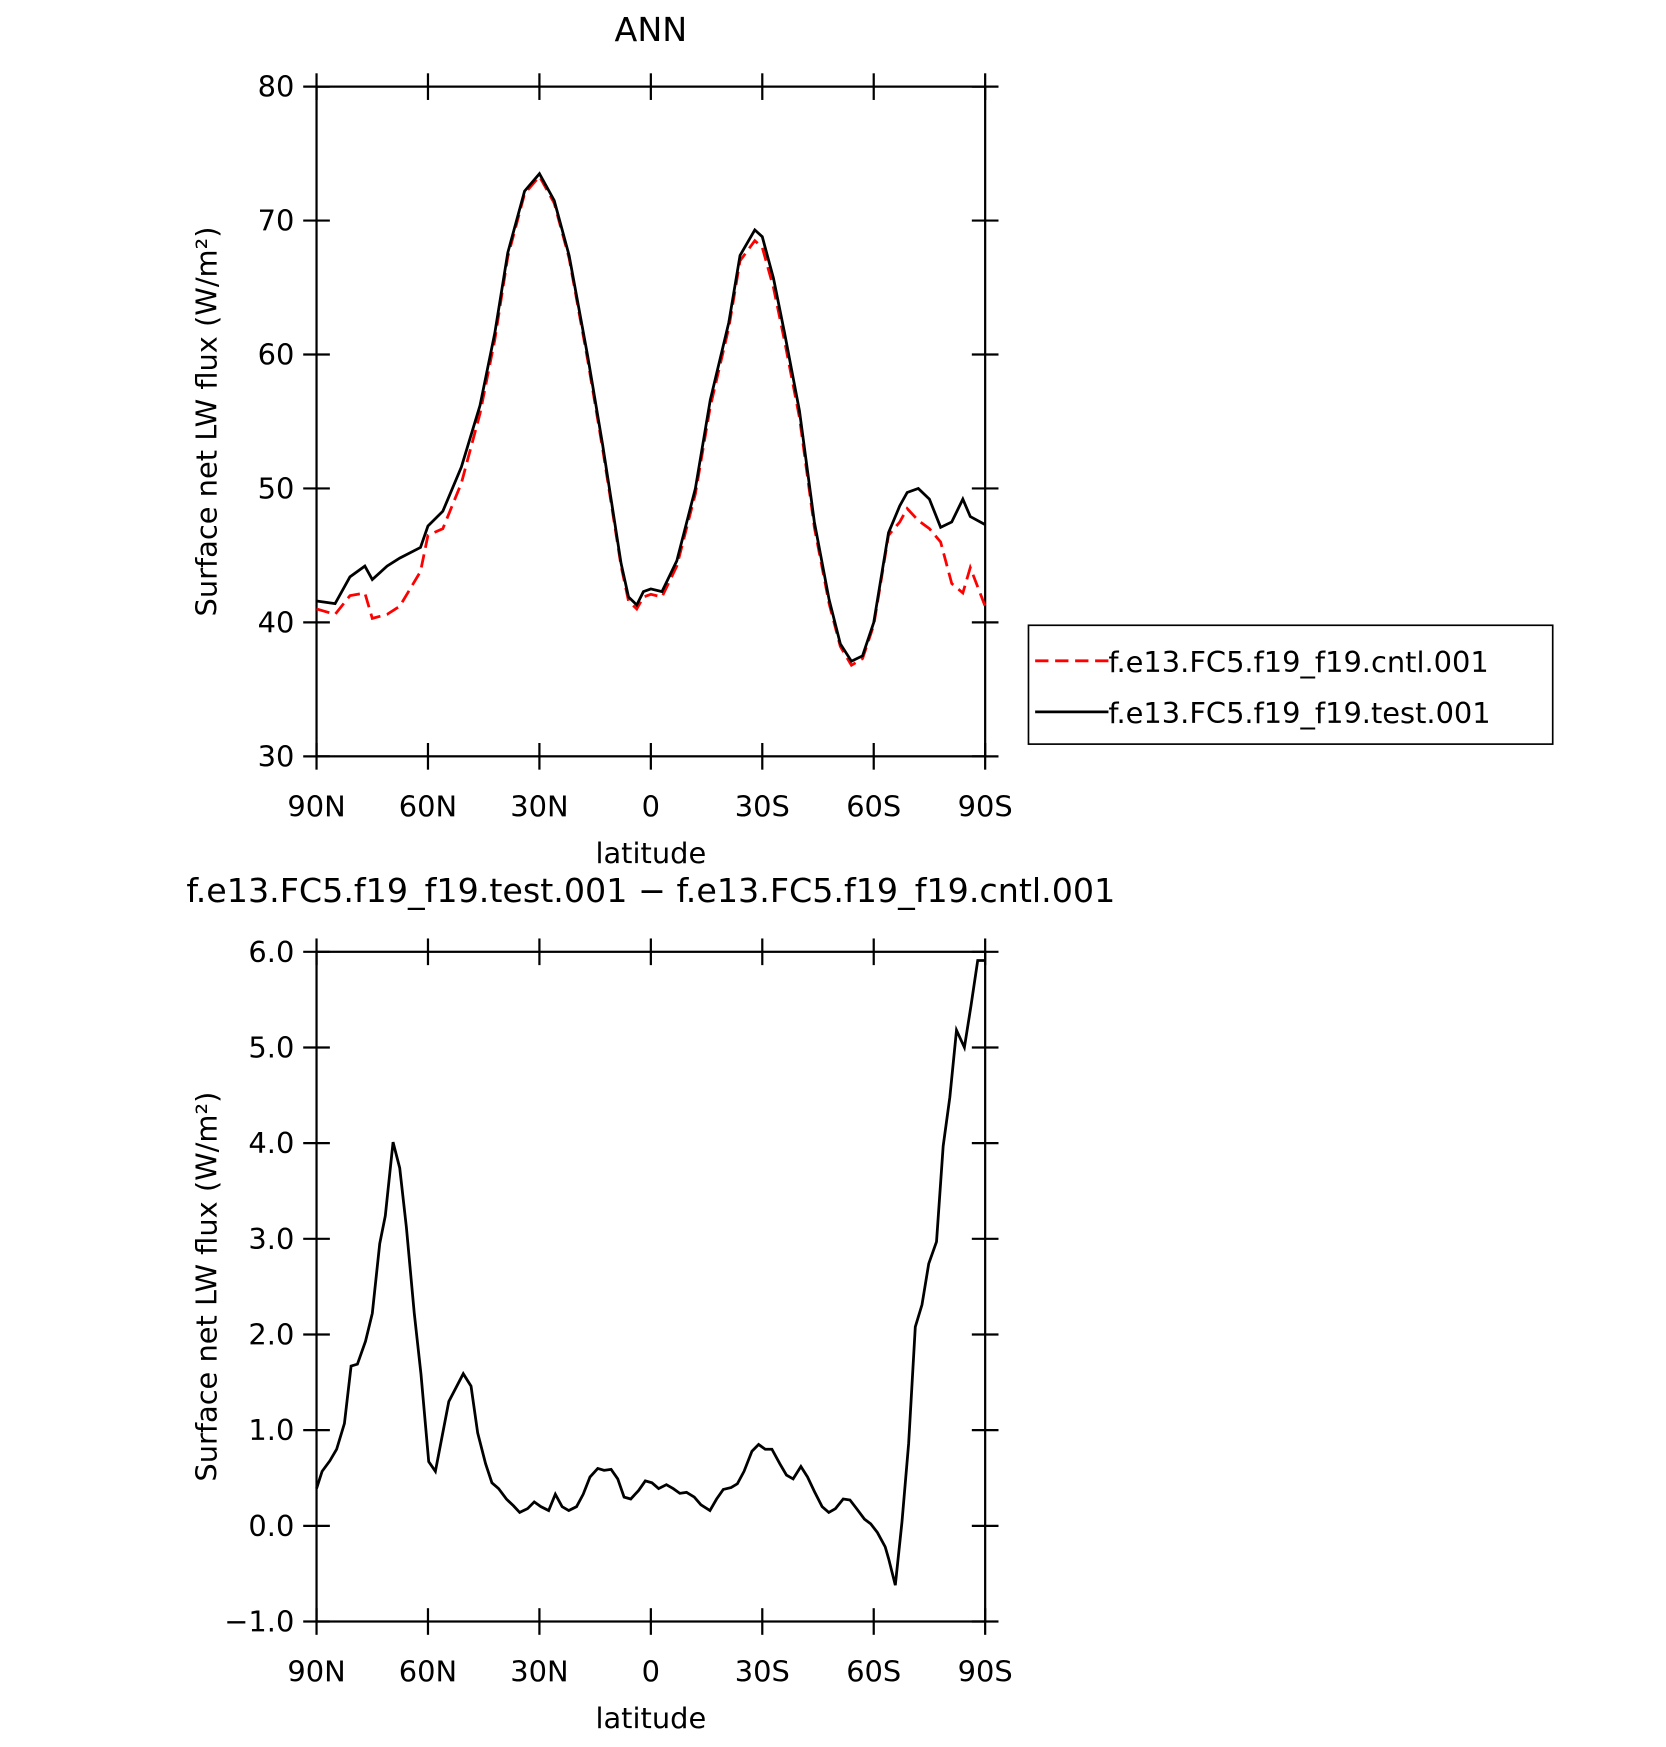  What do you see at coordinates (651, 29) in the screenshot?
I see `chart-title: ANN` at bounding box center [651, 29].